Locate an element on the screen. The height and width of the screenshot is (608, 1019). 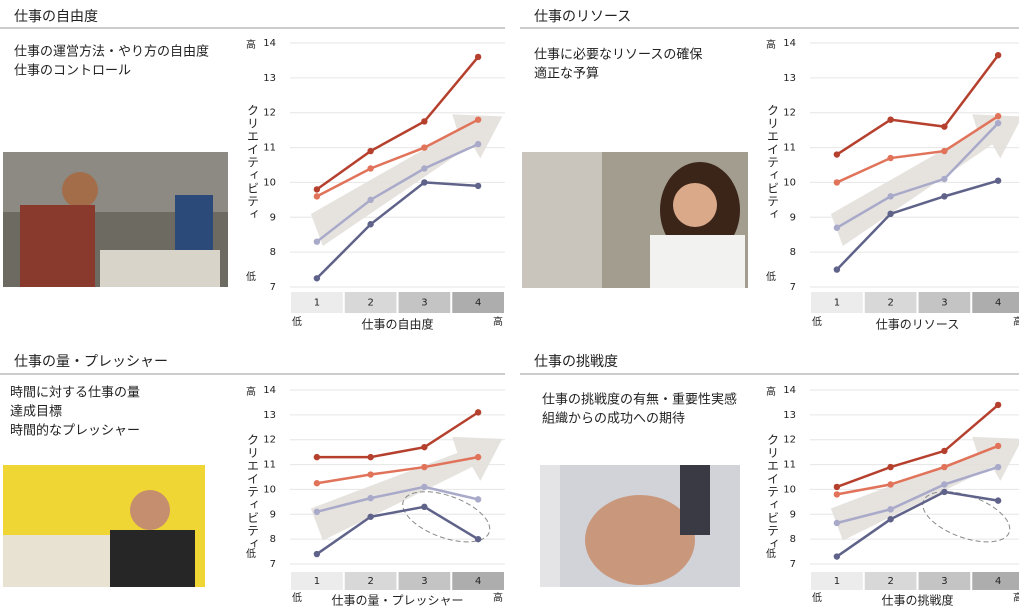
description: 仕事に必要なリソースの確保 is located at coordinates (618, 55).